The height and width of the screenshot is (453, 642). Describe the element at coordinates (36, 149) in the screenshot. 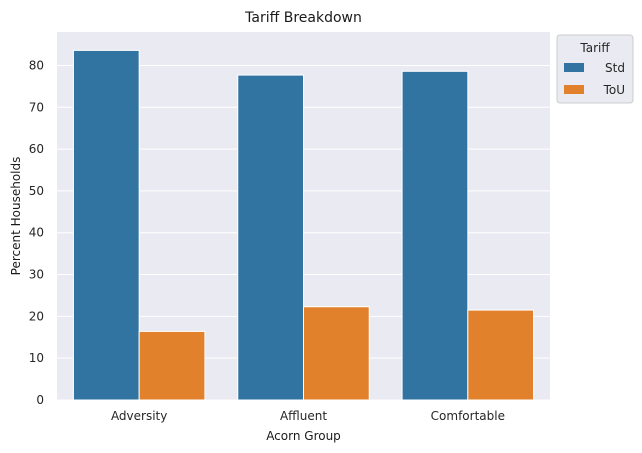

I see `y-tick-label: 60` at that location.